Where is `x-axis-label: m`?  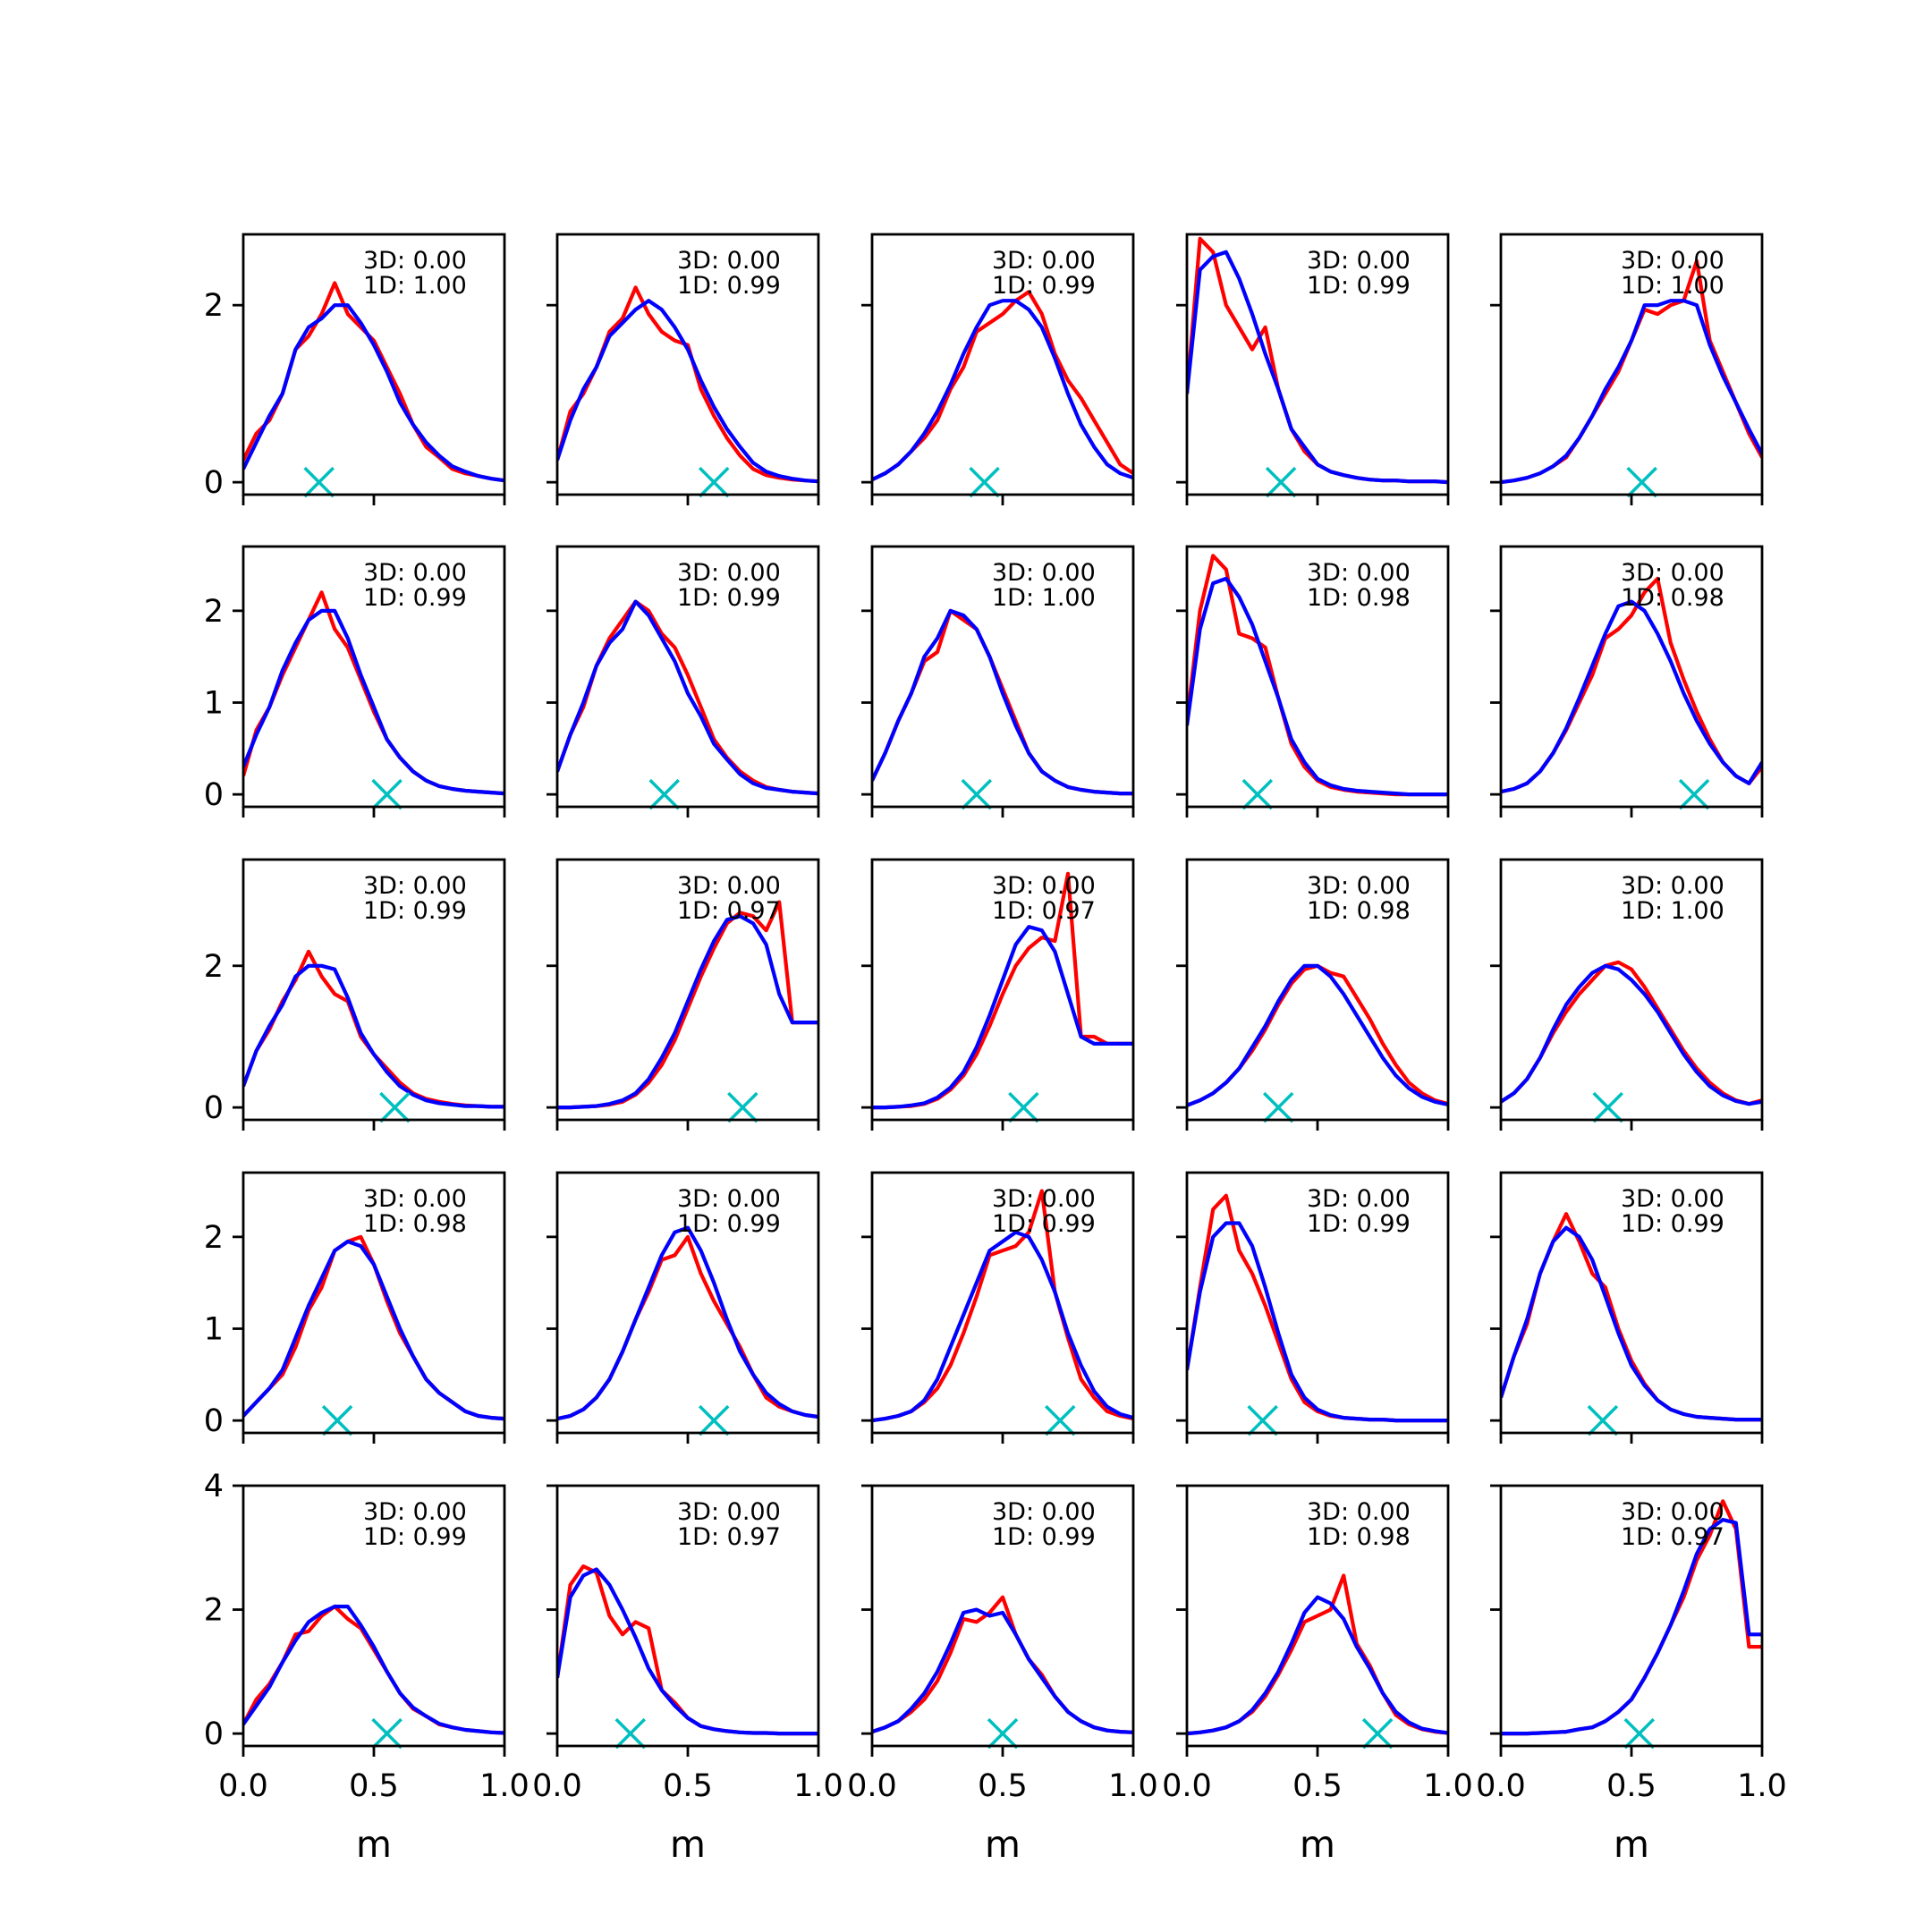 x-axis-label: m is located at coordinates (374, 1844).